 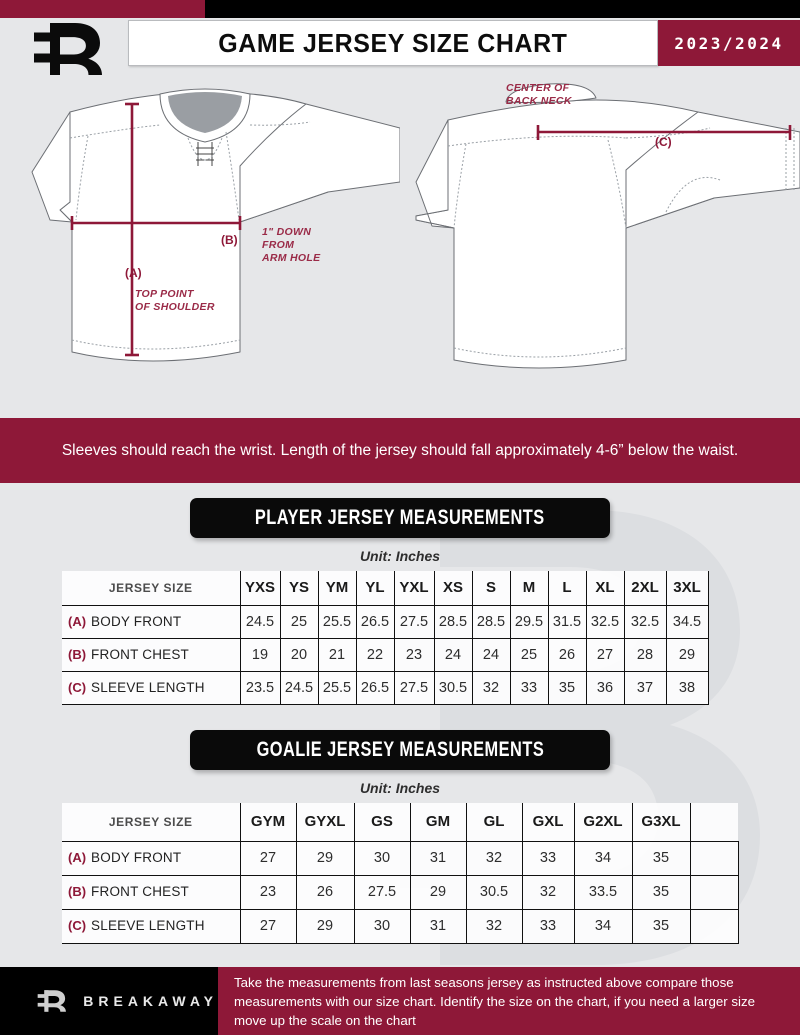 What do you see at coordinates (714, 858) in the screenshot?
I see `measurement-cell` at bounding box center [714, 858].